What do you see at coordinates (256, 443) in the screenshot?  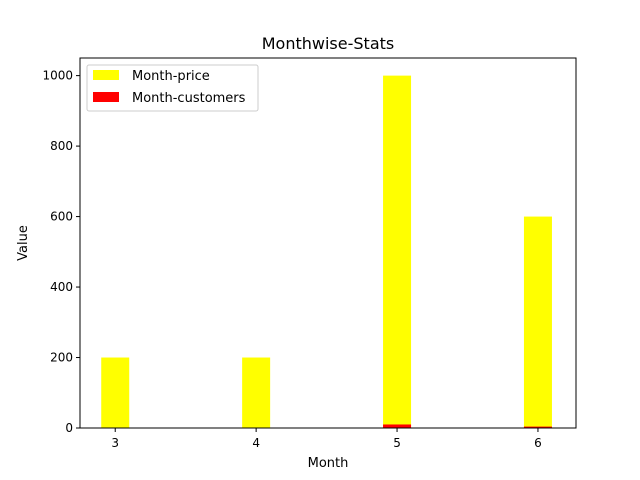 I see `x-tick-label-4: 4` at bounding box center [256, 443].